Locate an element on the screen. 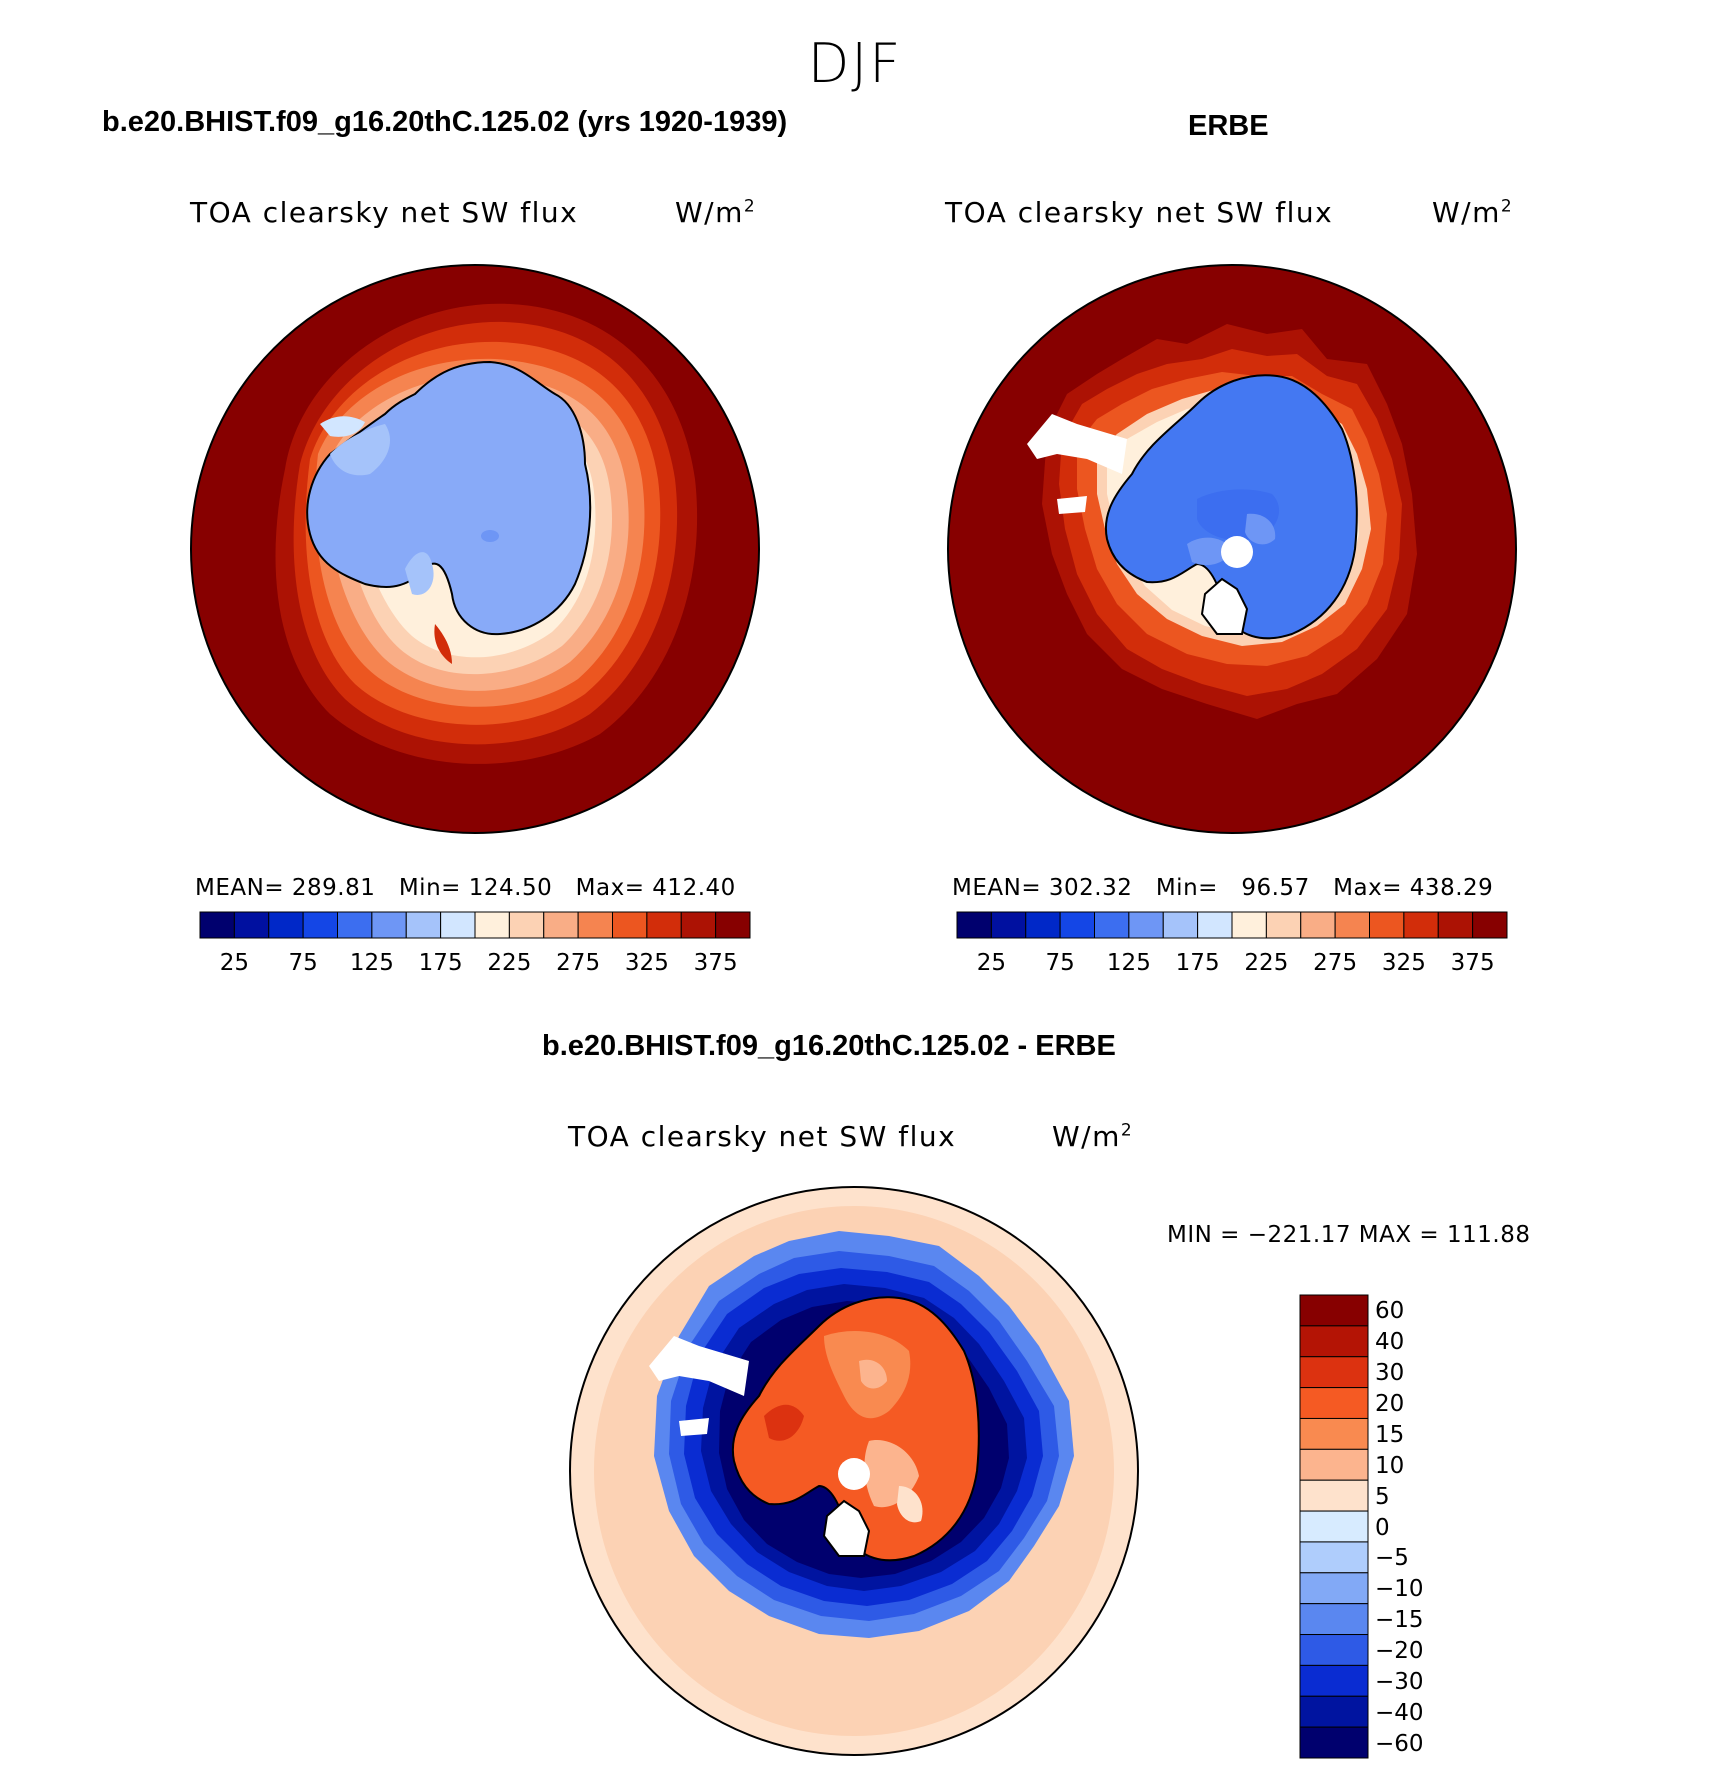 The image size is (1710, 1766). diff-colorbar-ticks: 60 40 30 20 15 10 5 0 −5 −10 −15 −20 −30 −40 −60 is located at coordinates (1435, 1526).